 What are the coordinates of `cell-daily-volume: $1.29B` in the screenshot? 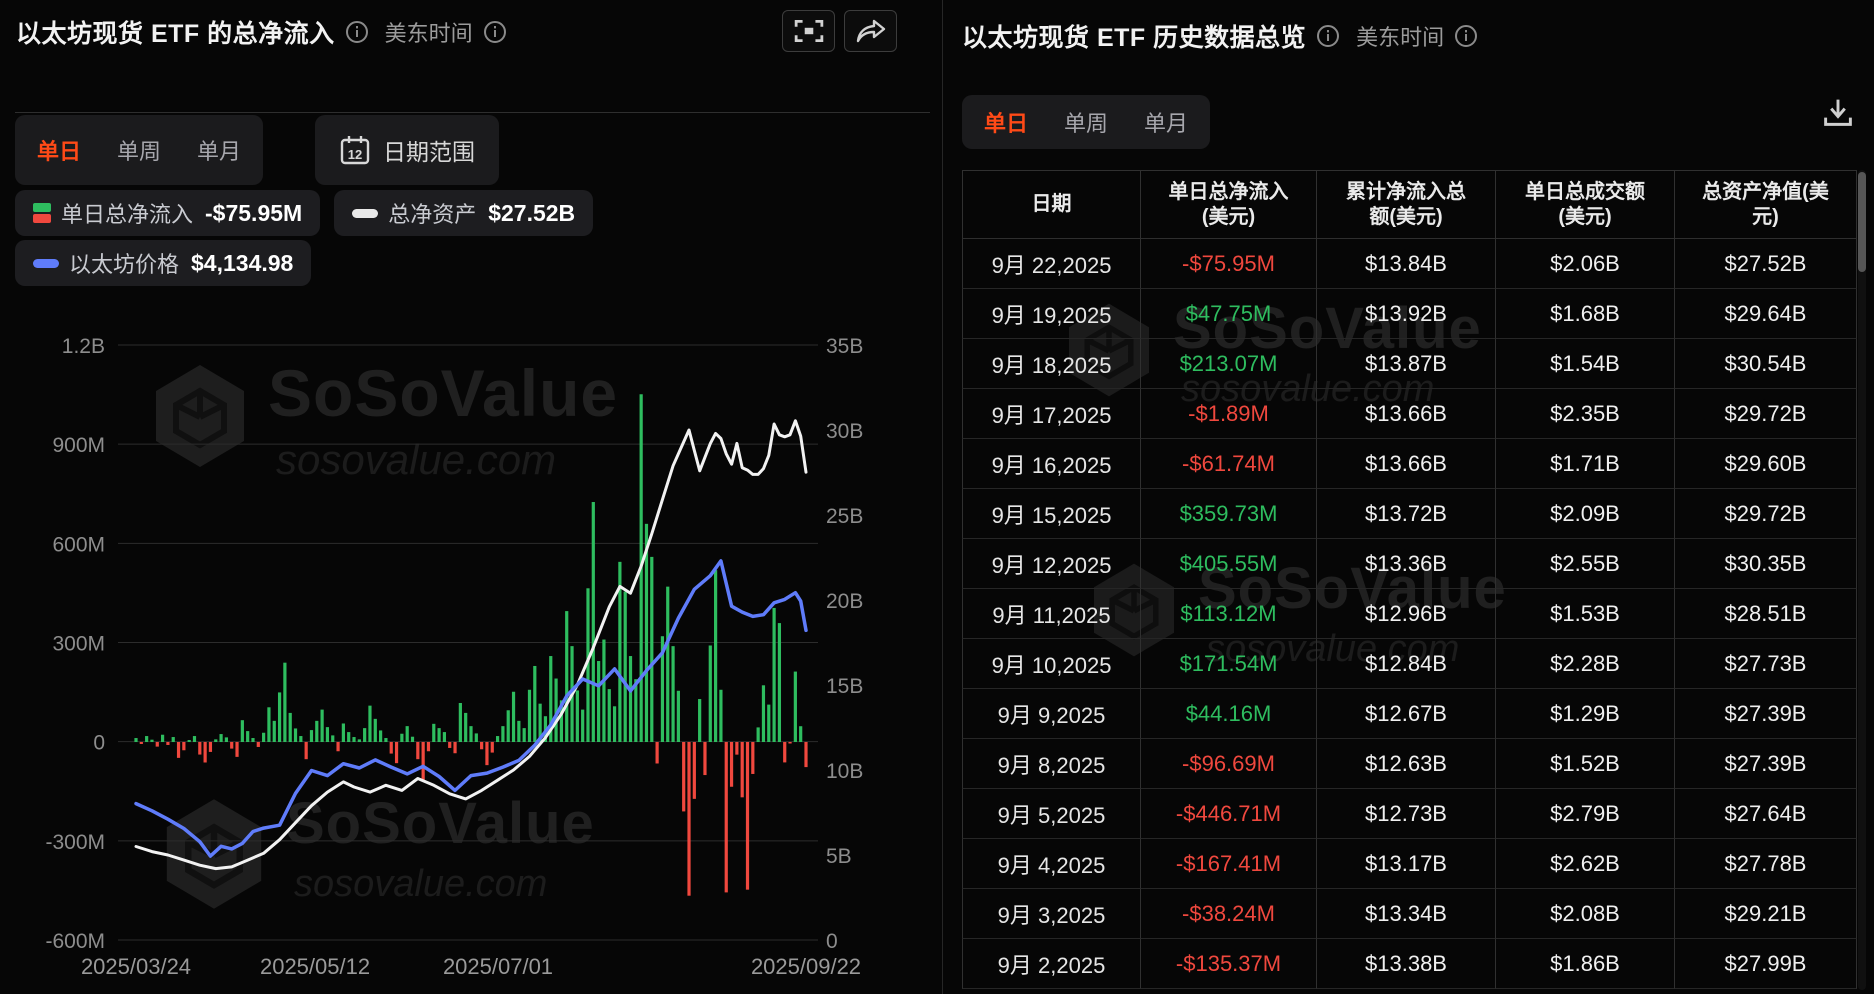 It's located at (1585, 714).